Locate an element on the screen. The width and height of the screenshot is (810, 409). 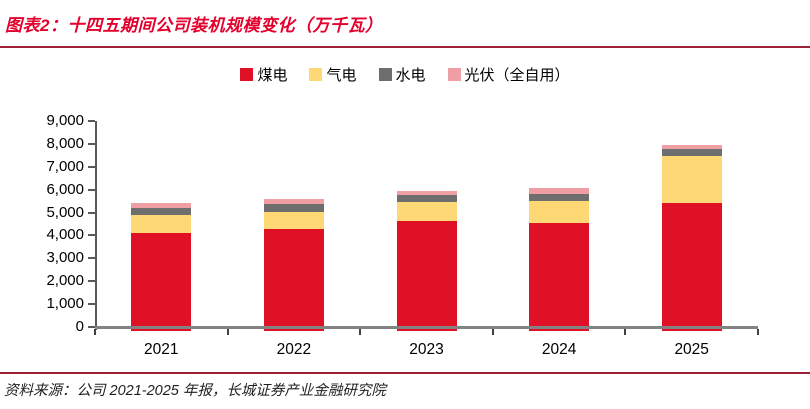
bar-segment-hydro-2021 is located at coordinates (161, 212).